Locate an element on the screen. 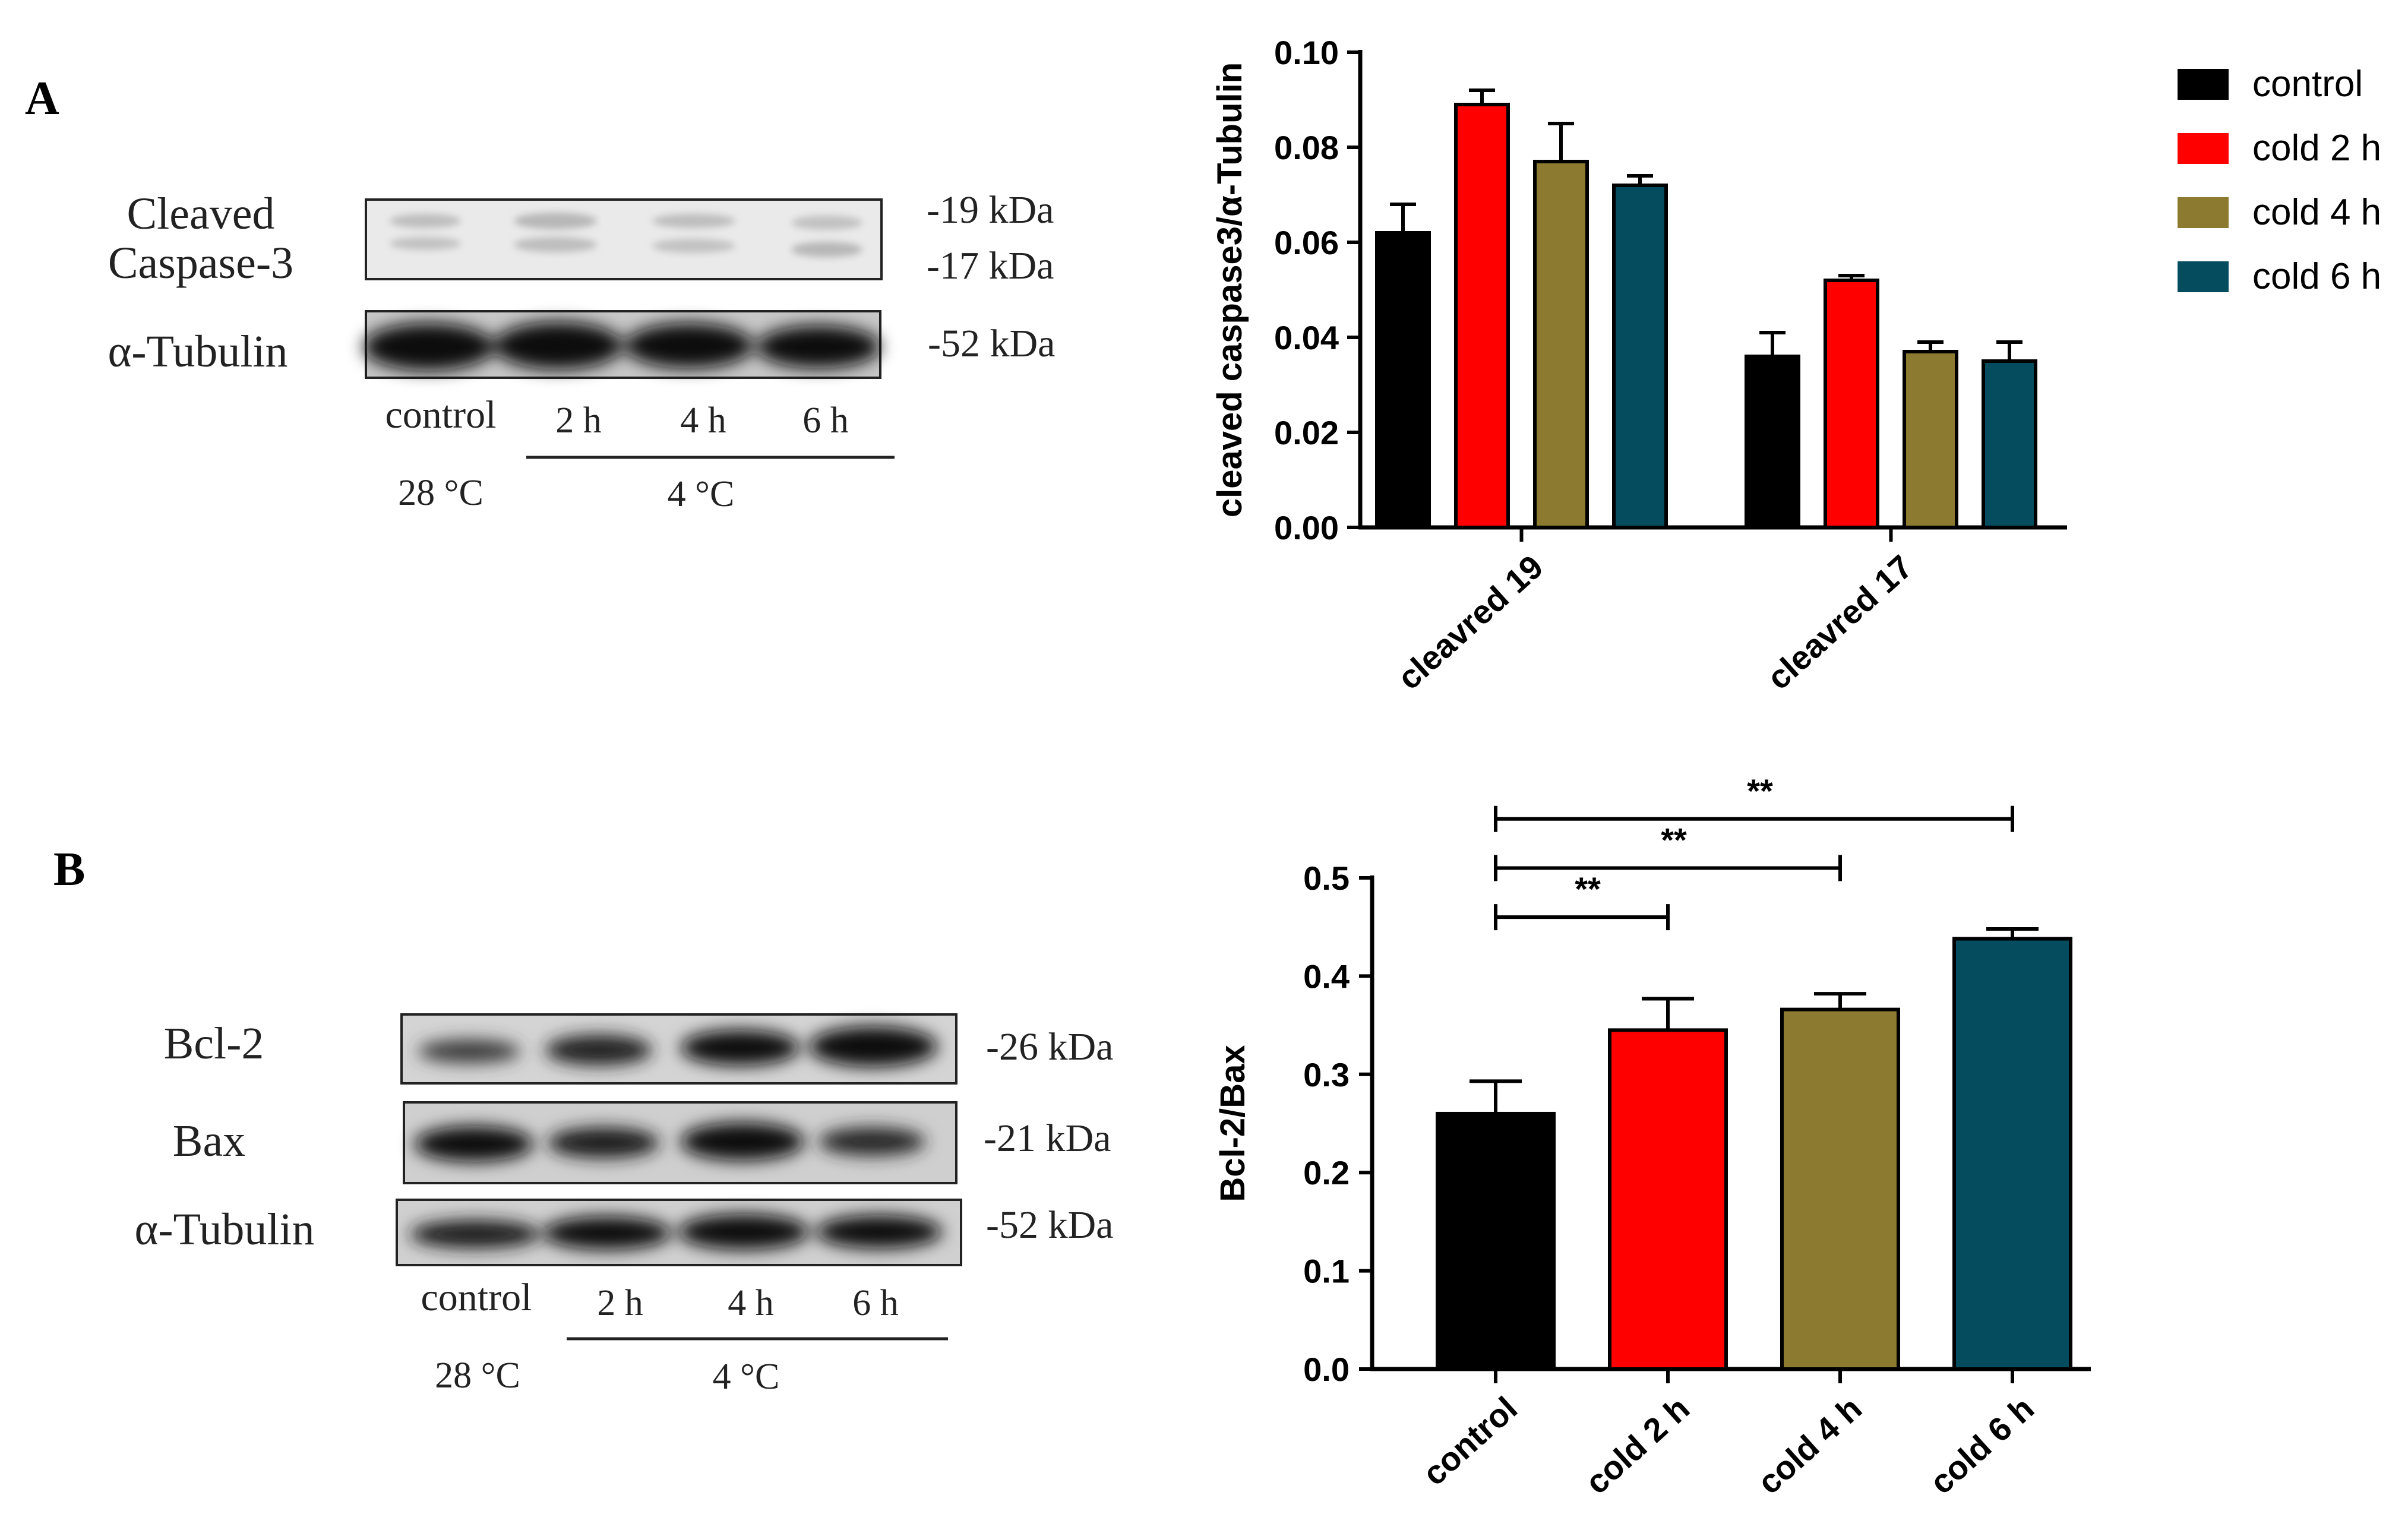  blot-b-temp-28: 28 °C is located at coordinates (478, 1376).